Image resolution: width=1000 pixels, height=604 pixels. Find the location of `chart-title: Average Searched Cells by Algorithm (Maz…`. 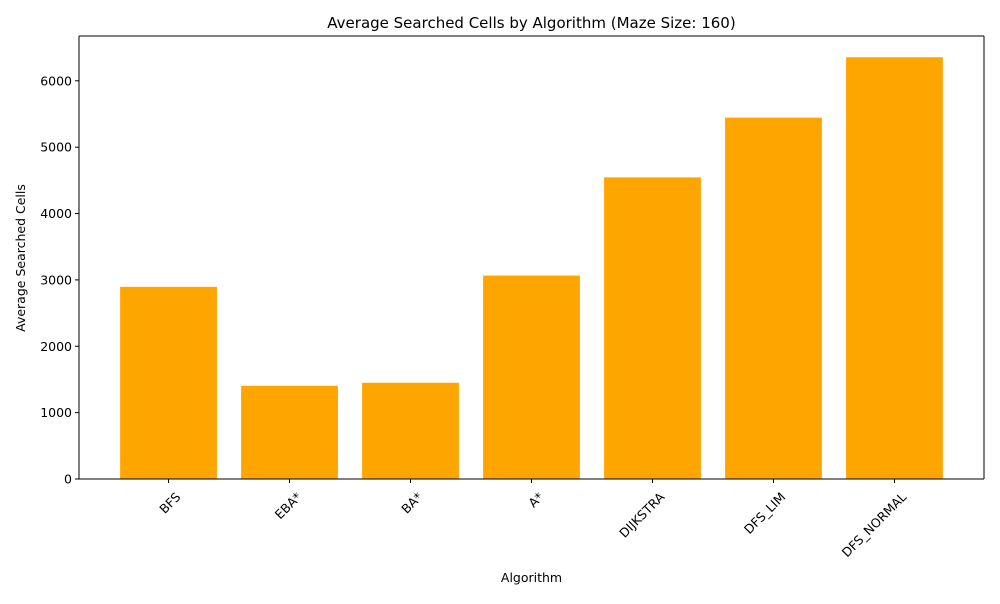

chart-title: Average Searched Cells by Algorithm (Maz… is located at coordinates (531, 23).